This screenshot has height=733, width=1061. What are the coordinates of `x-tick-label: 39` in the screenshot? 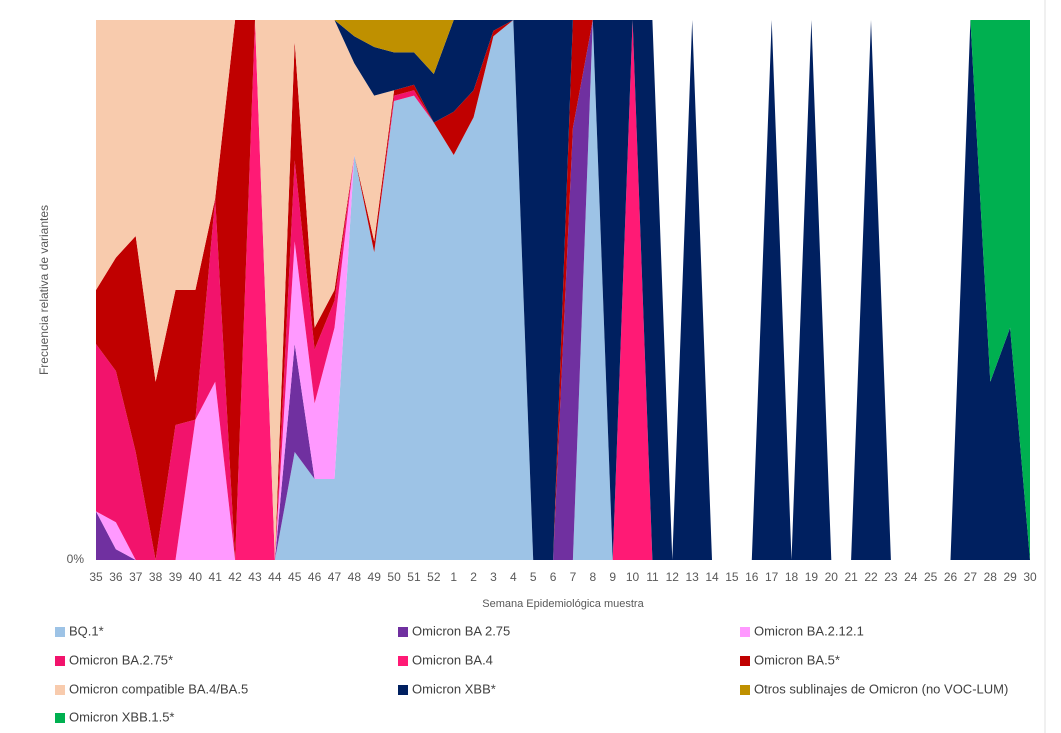 It's located at (176, 577).